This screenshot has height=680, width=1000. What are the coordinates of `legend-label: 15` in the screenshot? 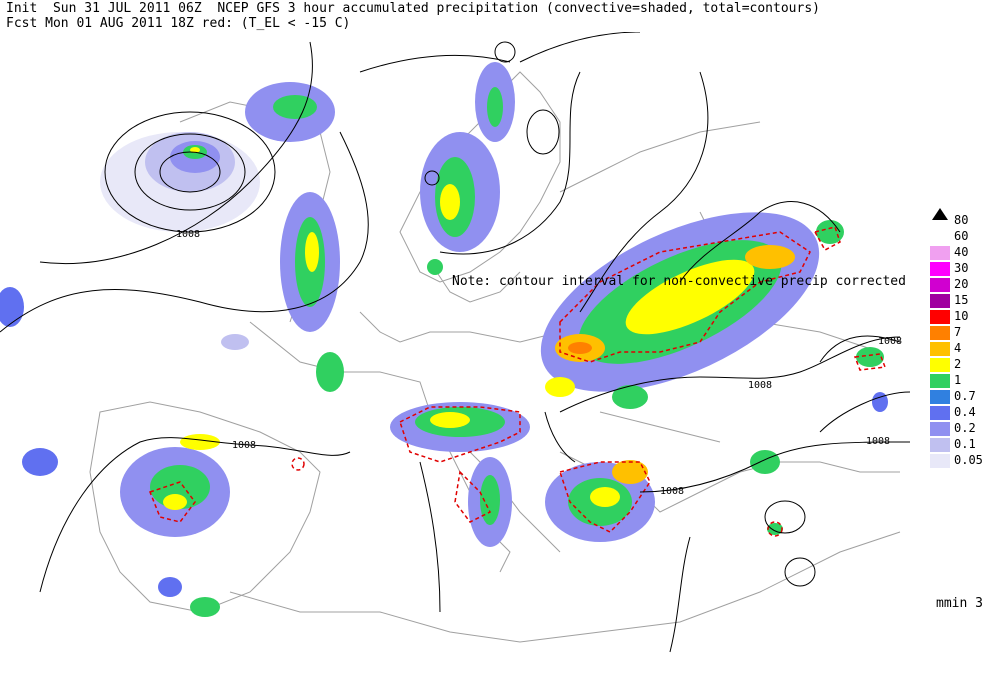 It's located at (961, 300).